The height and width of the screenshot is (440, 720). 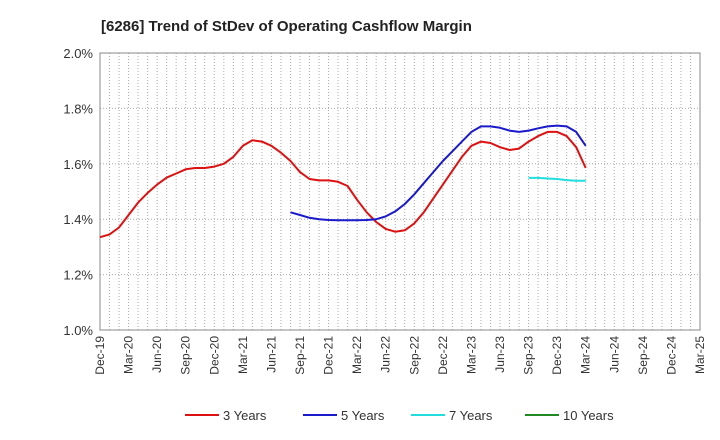 What do you see at coordinates (78, 53) in the screenshot?
I see `y-tick-label: 2.0%` at bounding box center [78, 53].